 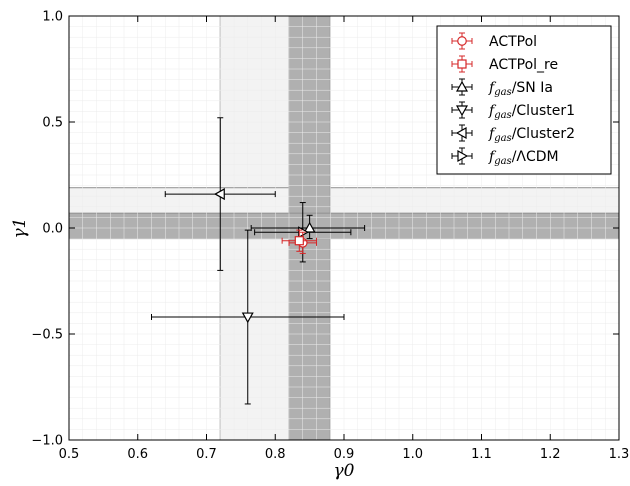 What do you see at coordinates (344, 471) in the screenshot?
I see `x-axis-label: γ0` at bounding box center [344, 471].